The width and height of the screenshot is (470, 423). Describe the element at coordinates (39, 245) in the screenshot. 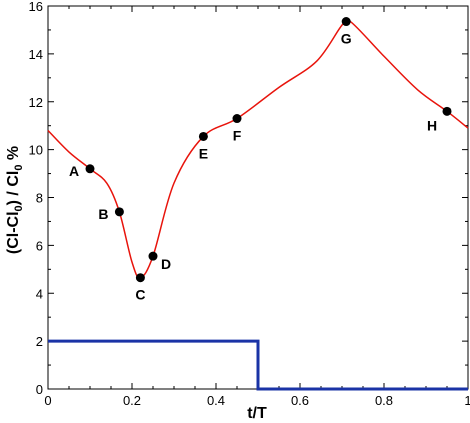

I see `y-tick-label: 6` at that location.